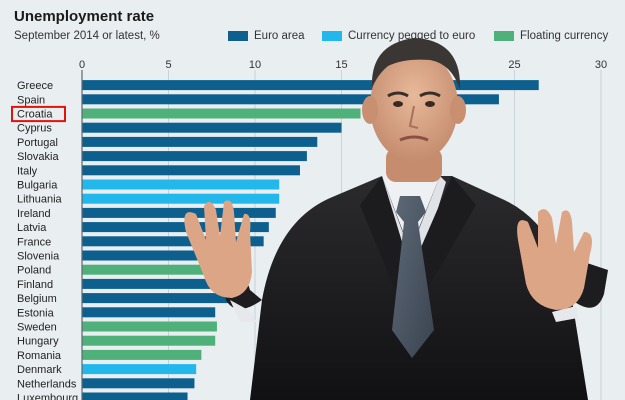  What do you see at coordinates (142, 354) in the screenshot?
I see `bar-romania` at bounding box center [142, 354].